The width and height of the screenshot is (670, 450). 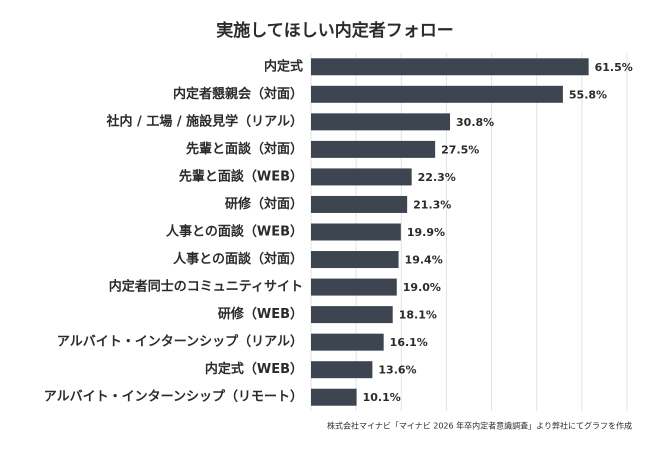 What do you see at coordinates (206, 287) in the screenshot?
I see `category-label: 内定者同士のコミュニティサイト` at bounding box center [206, 287].